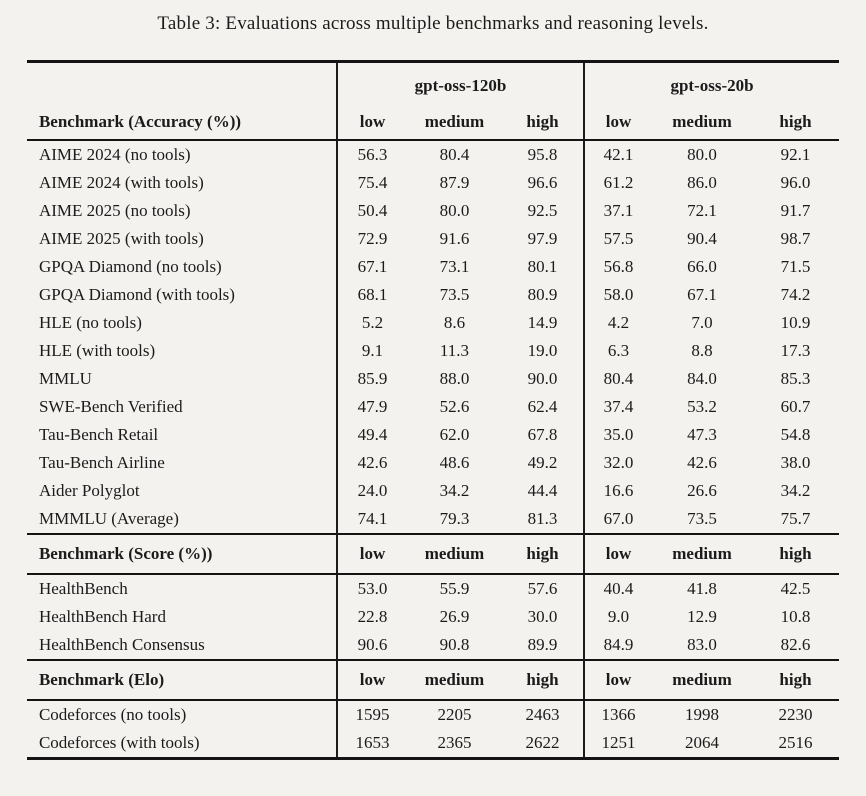  Describe the element at coordinates (617, 645) in the screenshot. I see `value-cell: 84.9` at that location.